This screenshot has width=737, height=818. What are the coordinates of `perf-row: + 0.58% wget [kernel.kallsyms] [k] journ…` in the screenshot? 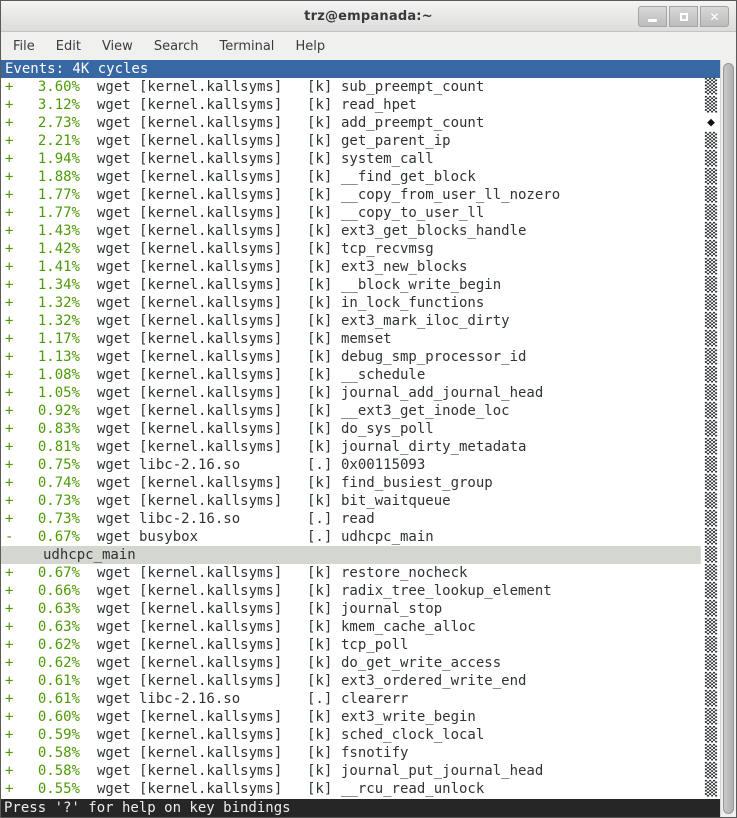 It's located at (360, 771).